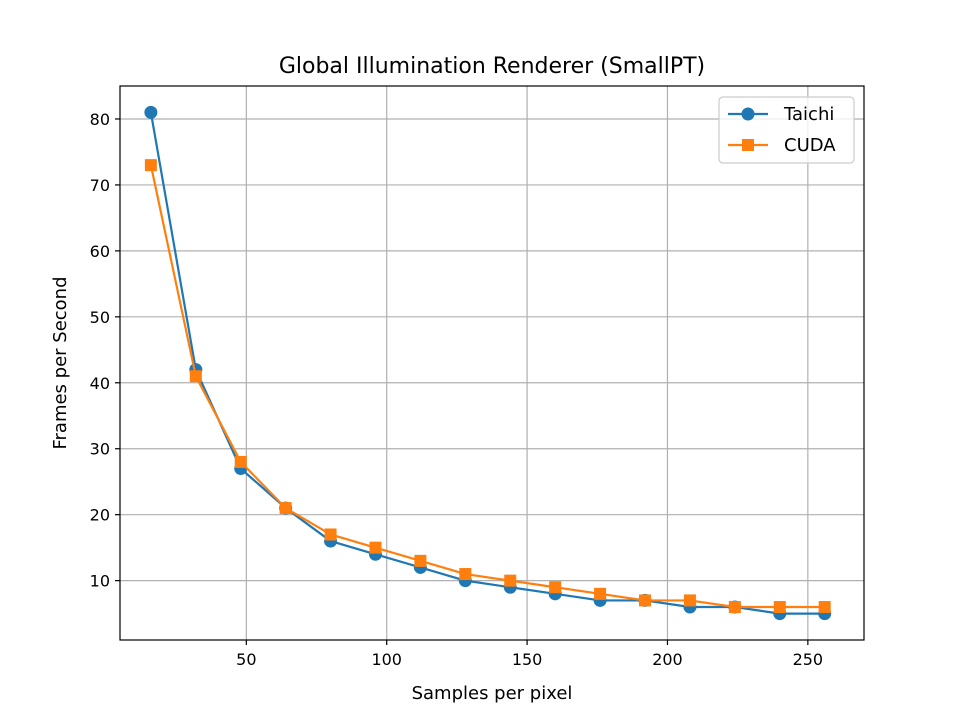 The image size is (960, 720). What do you see at coordinates (527, 659) in the screenshot?
I see `x-tick-label: 150` at bounding box center [527, 659].